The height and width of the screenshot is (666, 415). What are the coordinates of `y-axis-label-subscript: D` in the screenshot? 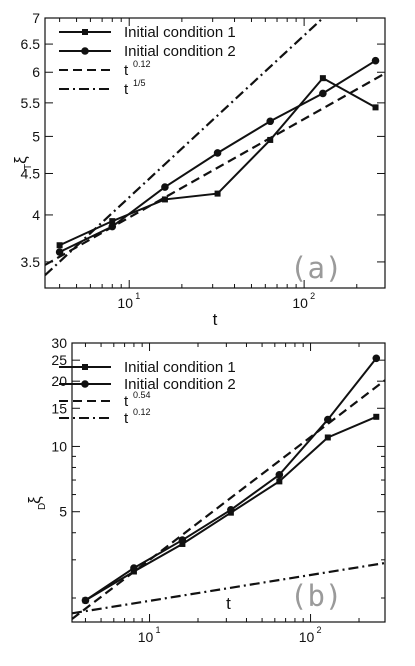 It's located at (42, 506).